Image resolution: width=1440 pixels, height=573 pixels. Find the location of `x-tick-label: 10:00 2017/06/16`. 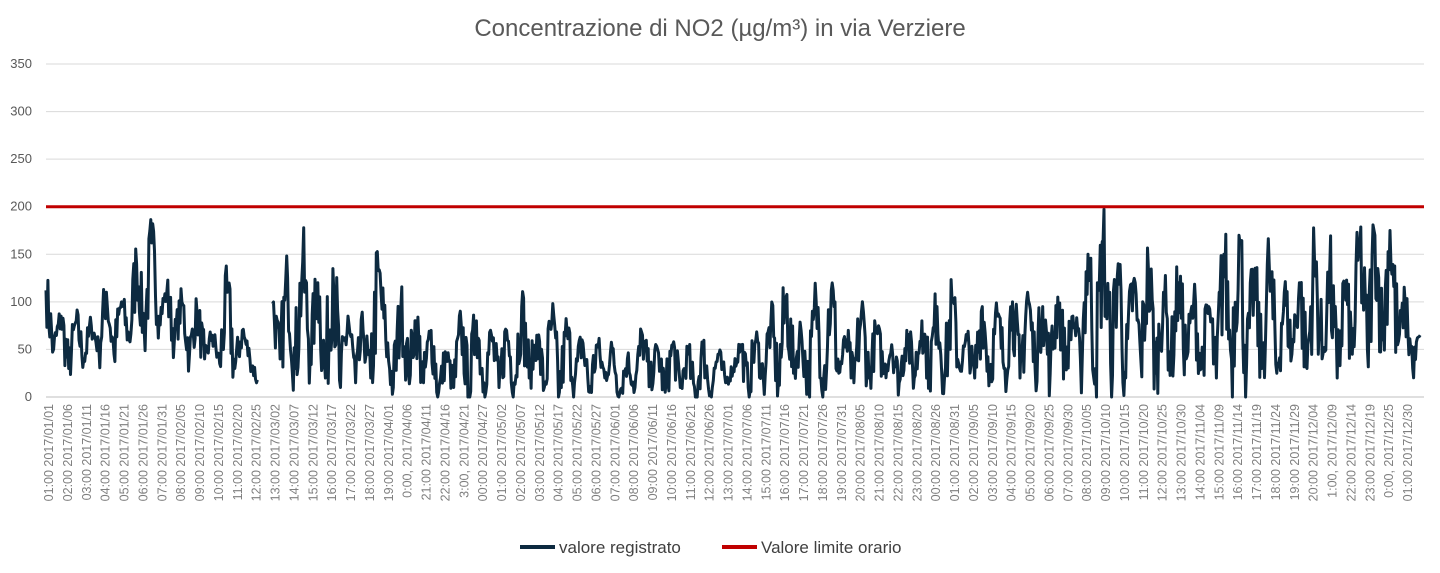

x-tick-label: 10:00 2017/06/16 is located at coordinates (672, 452).